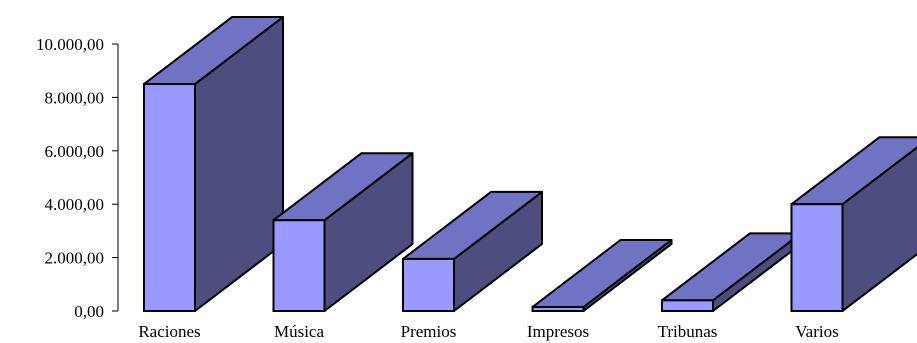 Image resolution: width=917 pixels, height=343 pixels. Describe the element at coordinates (299, 331) in the screenshot. I see `x-tick-label: Música` at that location.